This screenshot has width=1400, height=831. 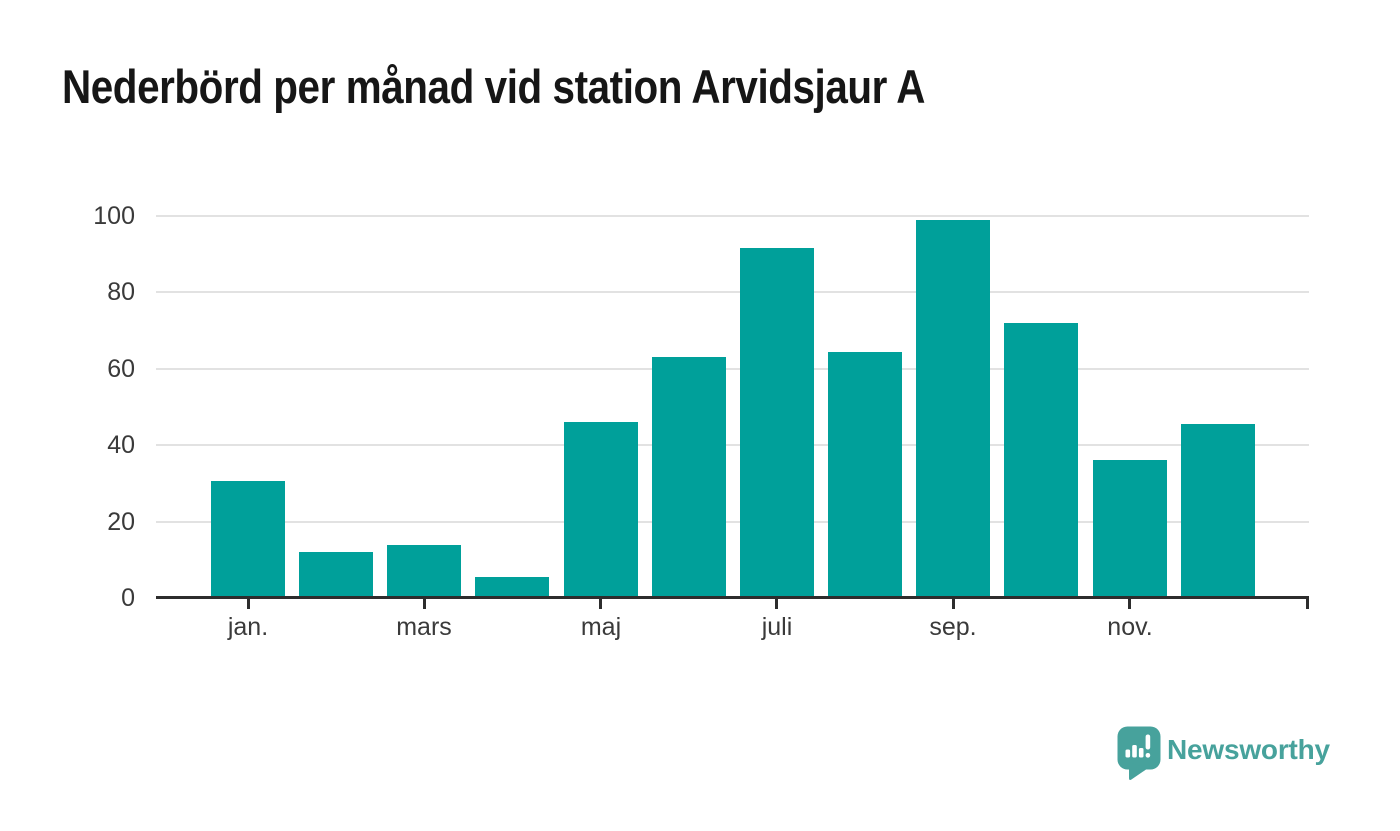 What do you see at coordinates (114, 216) in the screenshot?
I see `y-axis-label-100: 100` at bounding box center [114, 216].